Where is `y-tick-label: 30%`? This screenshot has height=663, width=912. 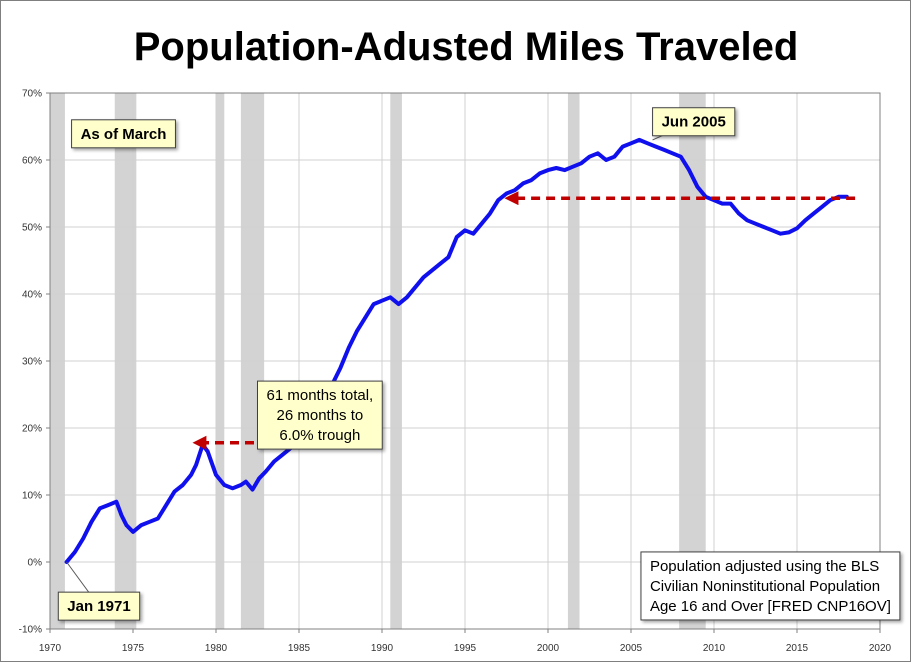
y-tick-label: 30% is located at coordinates (32, 362).